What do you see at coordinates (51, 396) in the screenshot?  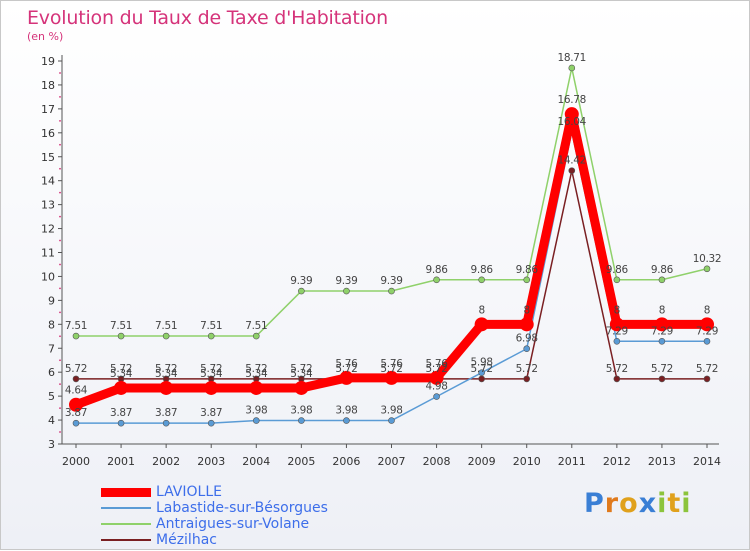 I see `y-tick-label: 5` at bounding box center [51, 396].